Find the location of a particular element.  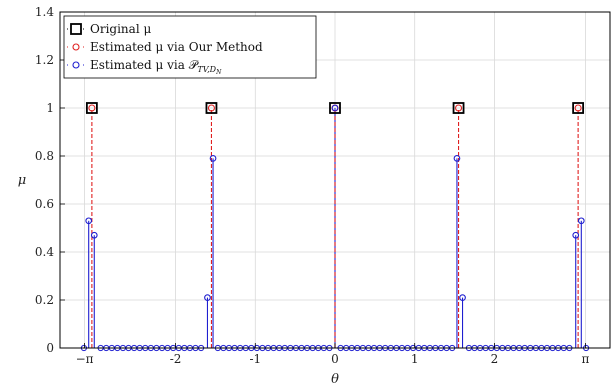

y-tick-label: 0.6 is located at coordinates (44, 204).